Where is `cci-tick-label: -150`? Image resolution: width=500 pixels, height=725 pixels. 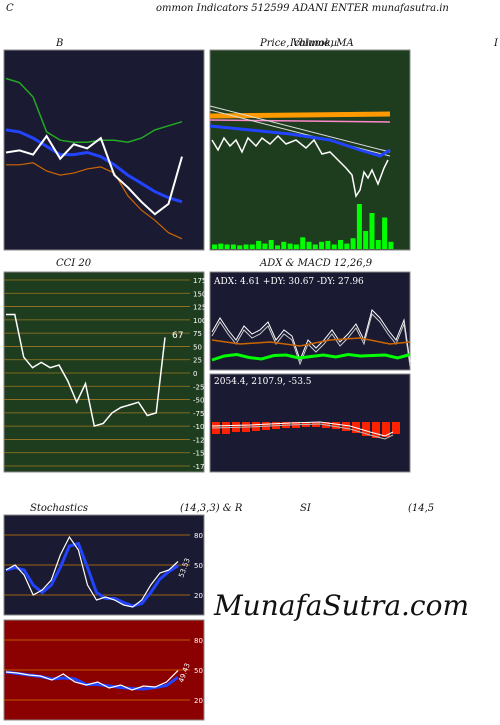 cci-tick-label: -150 is located at coordinates (201, 454).